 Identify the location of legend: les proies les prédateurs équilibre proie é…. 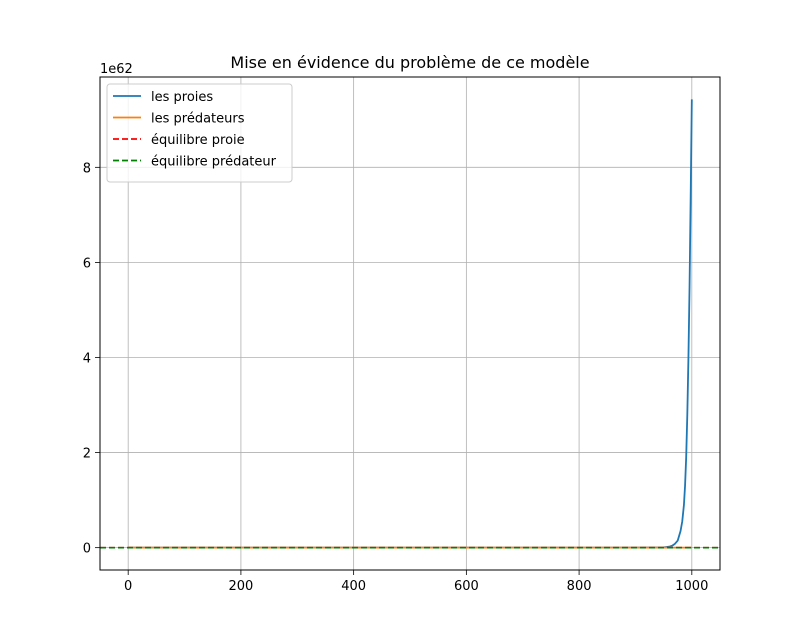
(199, 133).